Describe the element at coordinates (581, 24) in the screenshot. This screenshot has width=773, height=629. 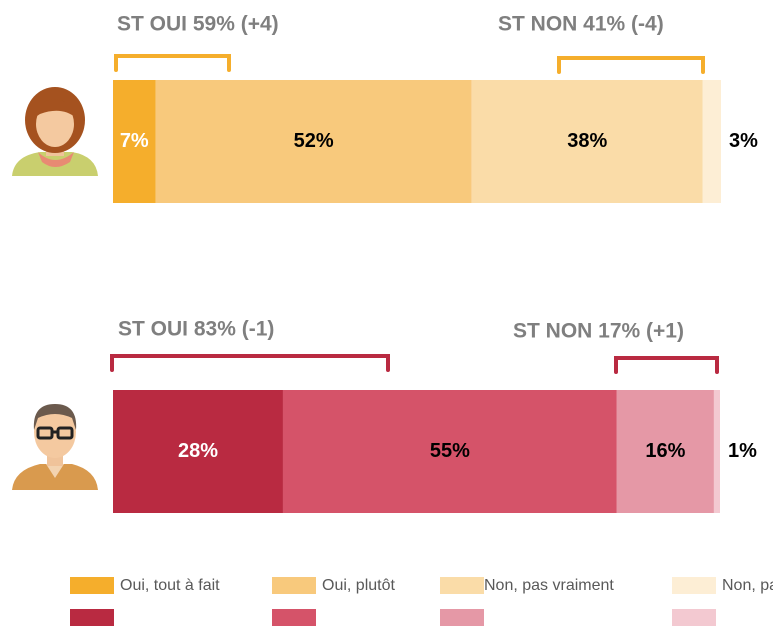
I see `annotation: ST NON 41% (-4)` at that location.